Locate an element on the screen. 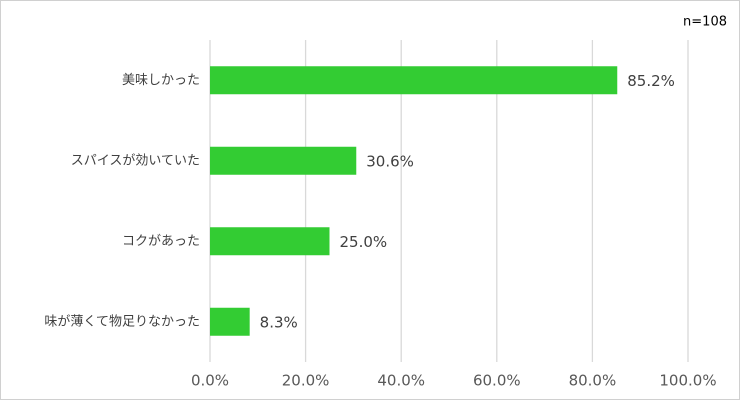  x-tick-label: 0.0% is located at coordinates (210, 381).